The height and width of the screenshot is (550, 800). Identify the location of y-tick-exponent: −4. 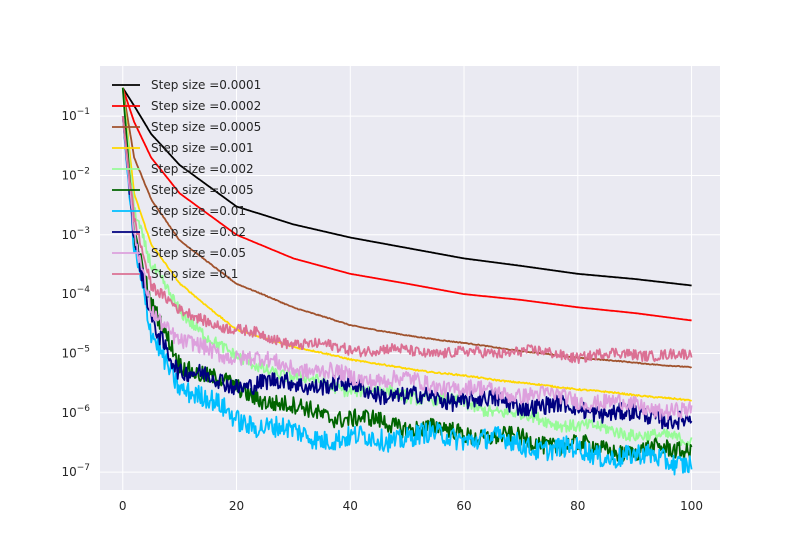
(84, 290).